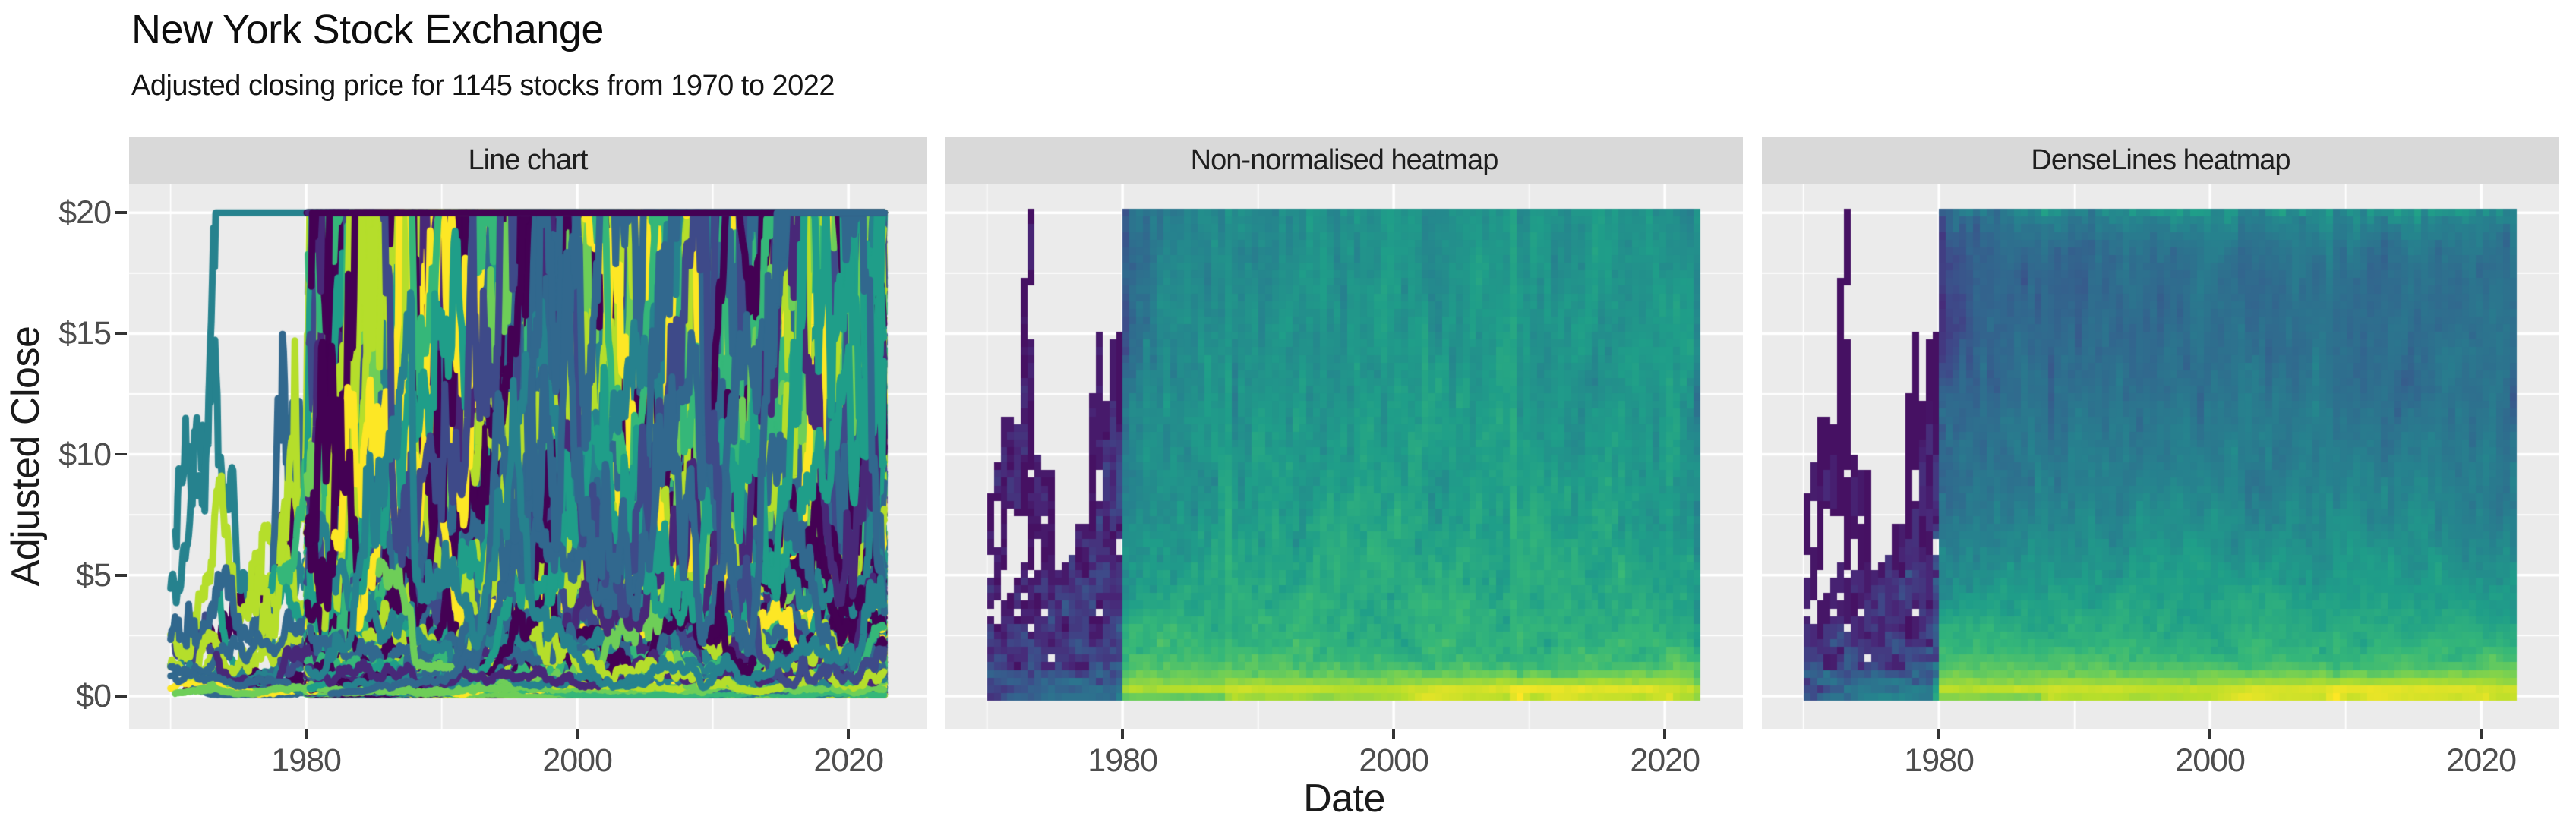  Describe the element at coordinates (94, 575) in the screenshot. I see `y-axis-tick-label: $5` at that location.